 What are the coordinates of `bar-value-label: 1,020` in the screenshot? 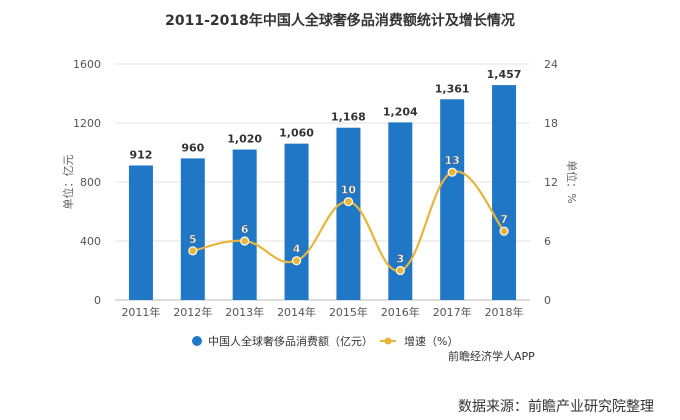 It's located at (244, 139).